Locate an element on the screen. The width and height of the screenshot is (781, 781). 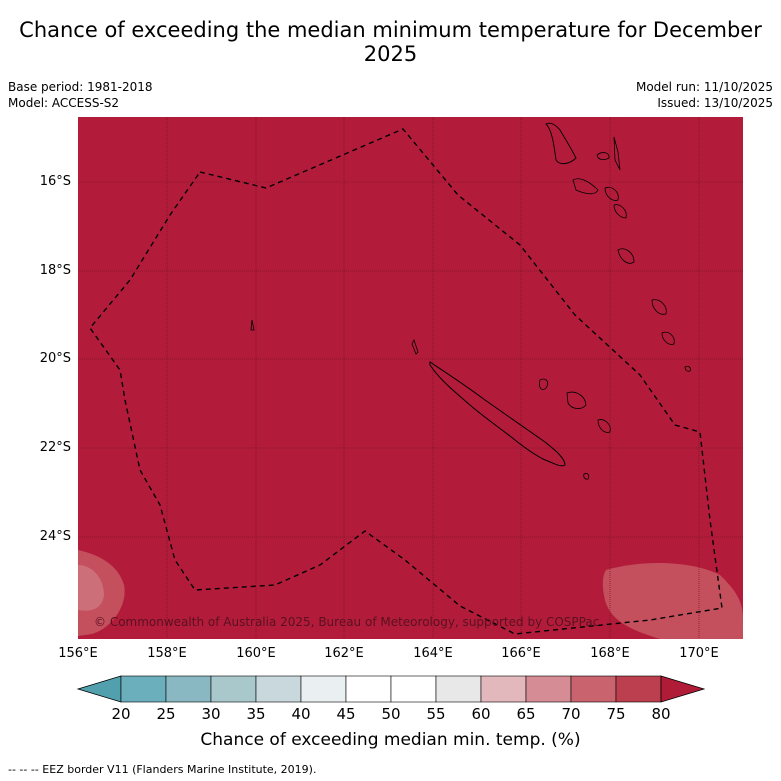
base-period: Base period: 1981-2018 is located at coordinates (80, 87).